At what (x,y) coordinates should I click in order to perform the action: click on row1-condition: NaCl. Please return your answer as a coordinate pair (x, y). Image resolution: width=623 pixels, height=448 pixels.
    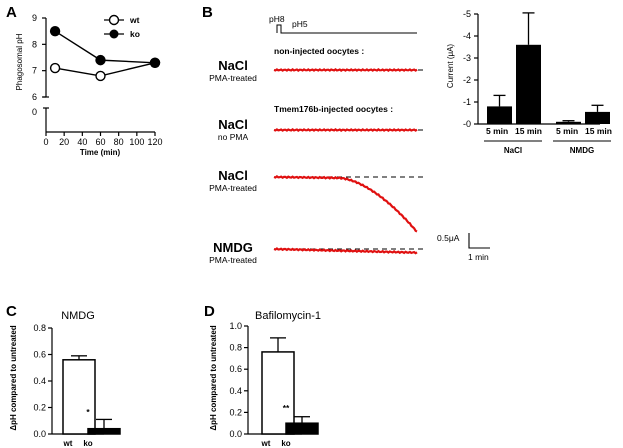
    Looking at the image, I should click on (233, 65).